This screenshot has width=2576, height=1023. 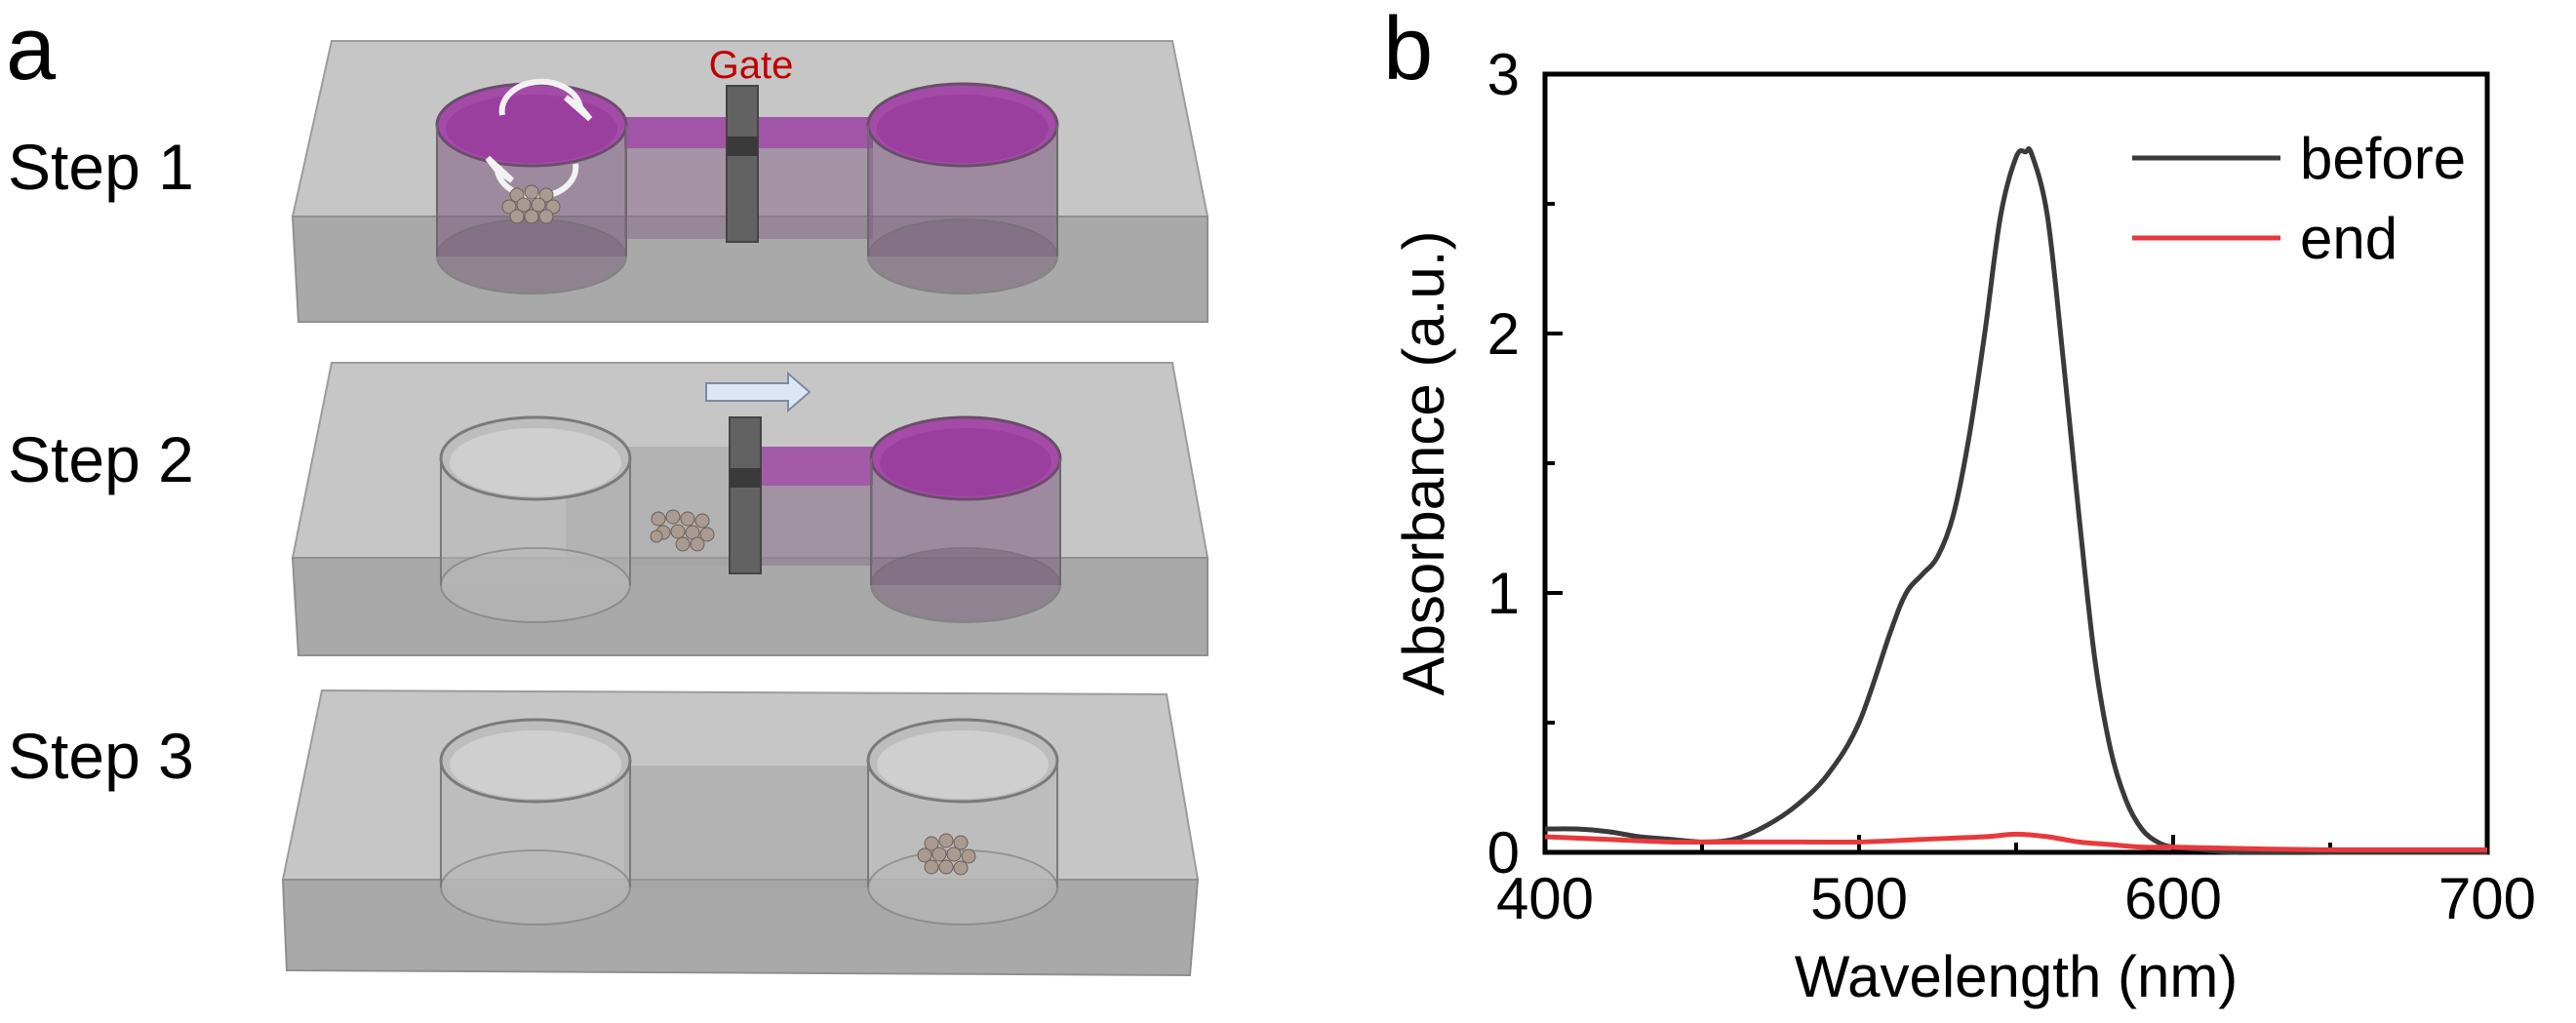 I want to click on step-3-left-well, so click(x=535, y=821).